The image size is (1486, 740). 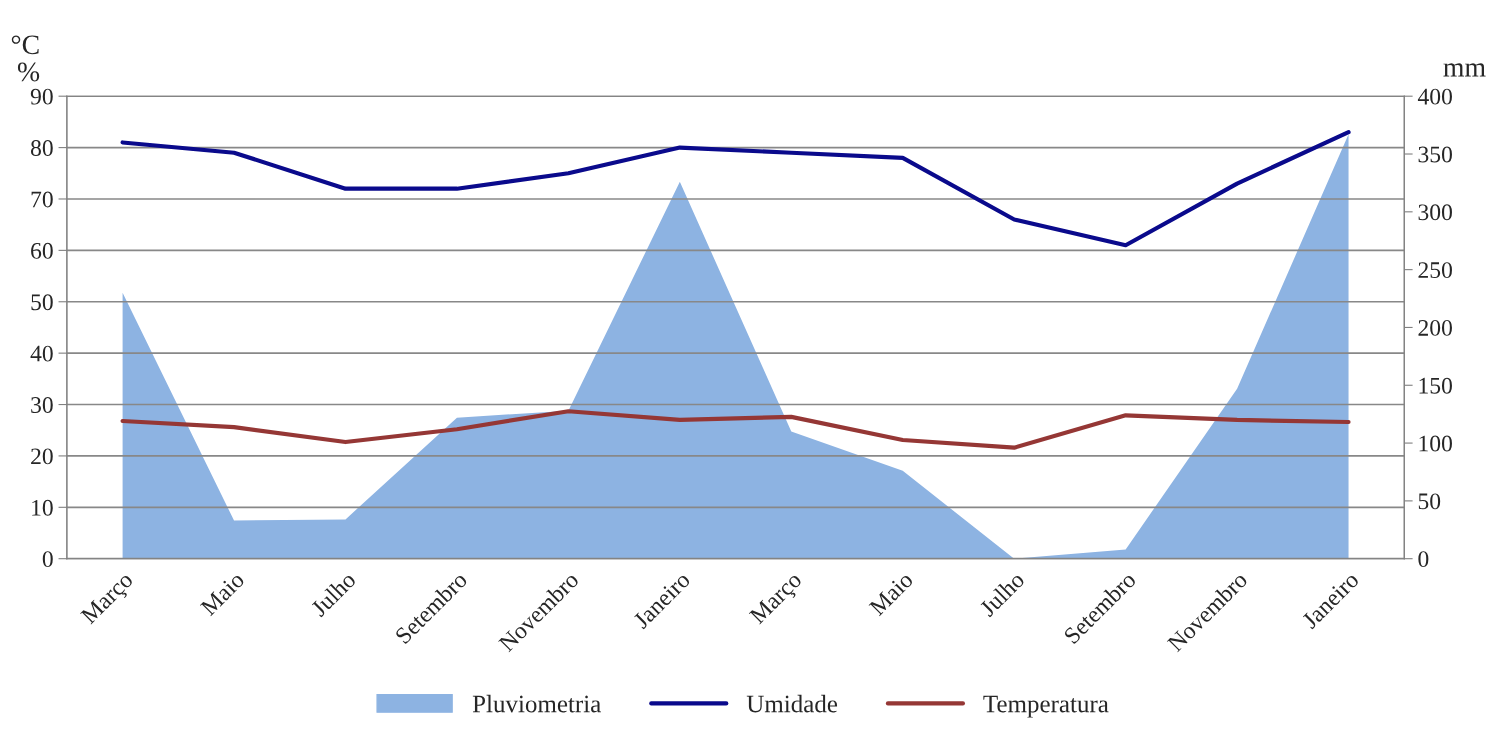 What do you see at coordinates (42, 250) in the screenshot?
I see `y-tick-label: 60` at bounding box center [42, 250].